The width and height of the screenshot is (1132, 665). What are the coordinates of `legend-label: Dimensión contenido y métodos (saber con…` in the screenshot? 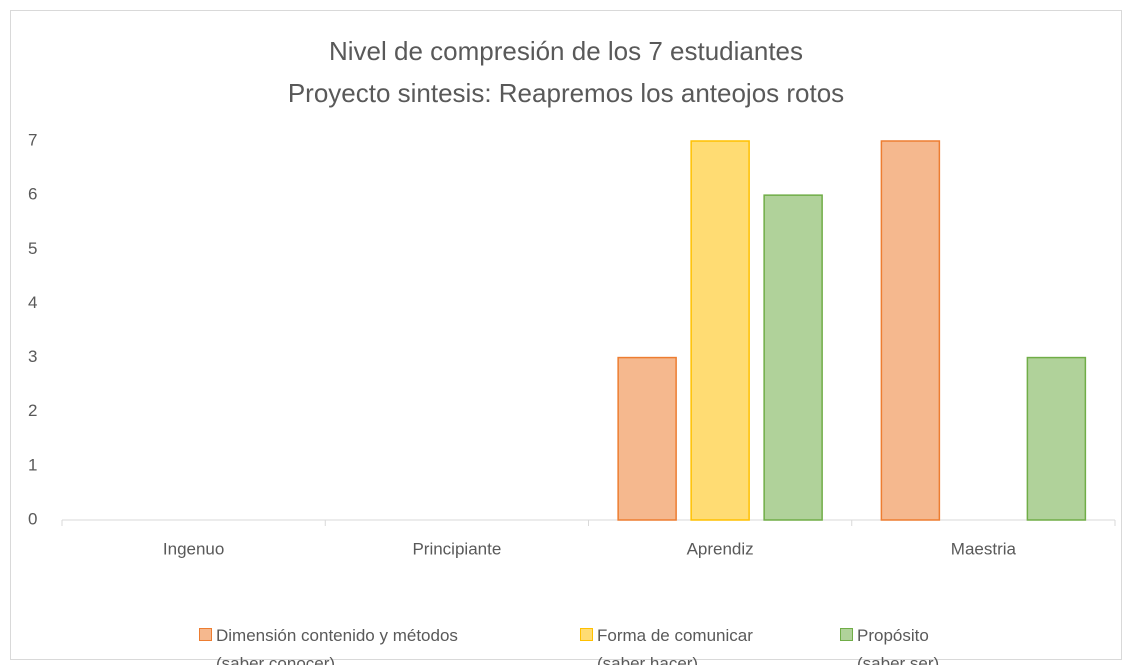 It's located at (337, 645).